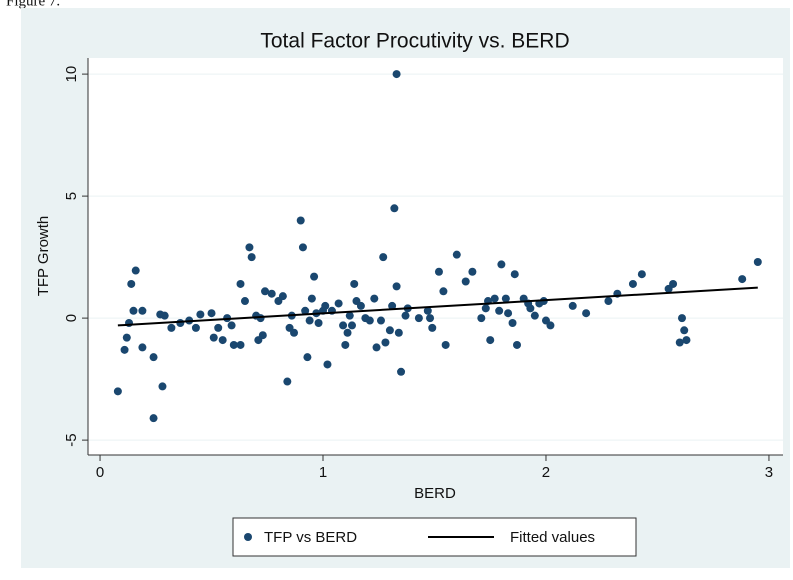 The image size is (793, 580). I want to click on y-tick-label: 5, so click(71, 196).